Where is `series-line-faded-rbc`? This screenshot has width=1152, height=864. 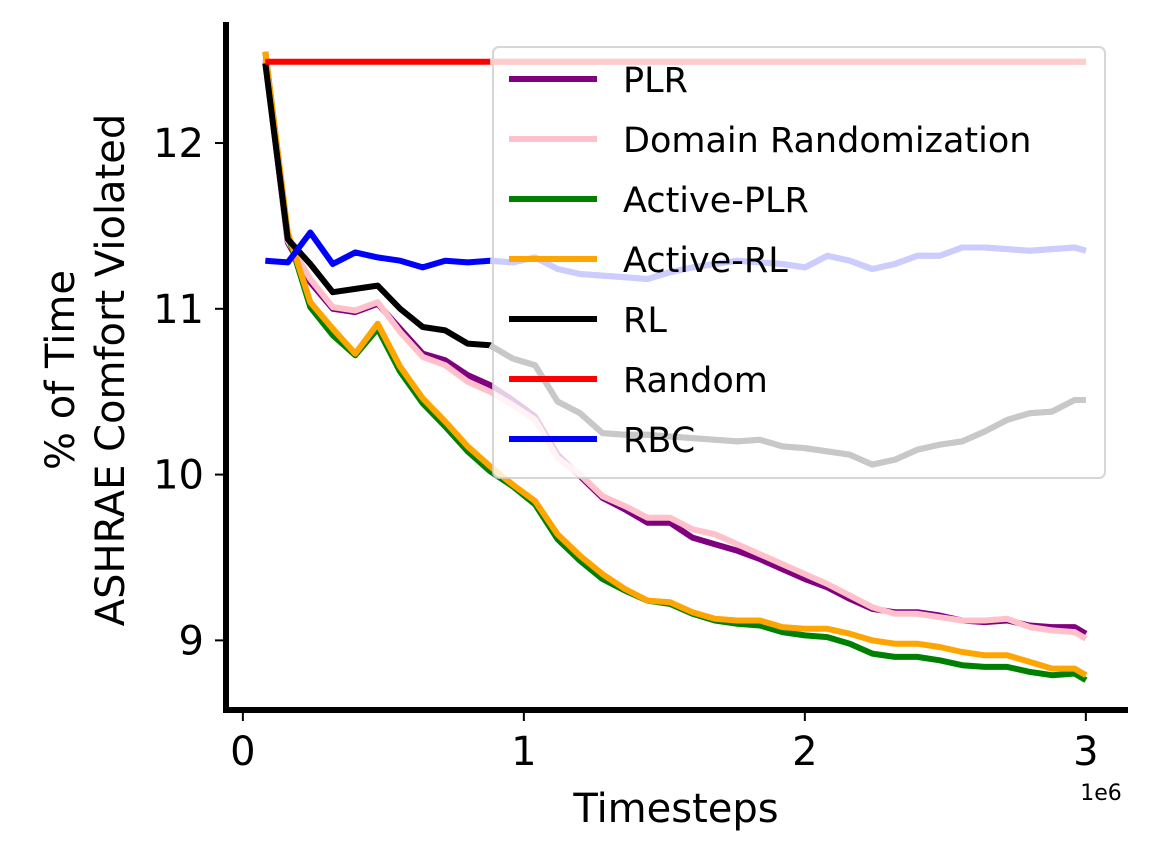 series-line-faded-rbc is located at coordinates (788, 263).